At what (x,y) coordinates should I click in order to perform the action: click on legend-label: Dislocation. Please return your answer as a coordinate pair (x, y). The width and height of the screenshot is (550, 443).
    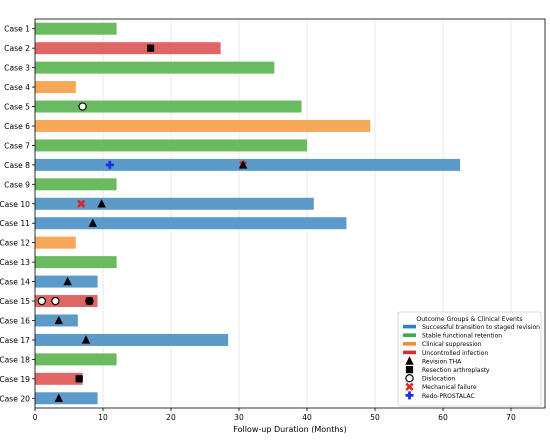
    Looking at the image, I should click on (438, 379).